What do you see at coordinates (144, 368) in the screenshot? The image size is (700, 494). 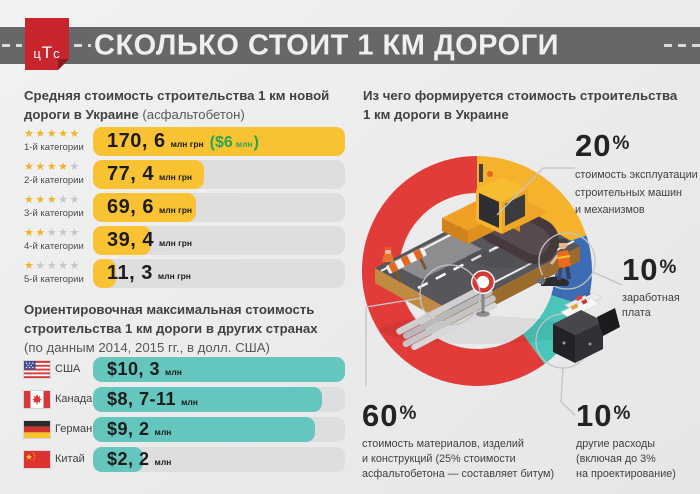 I see `bar-value: $10, 3 млн` at bounding box center [144, 368].